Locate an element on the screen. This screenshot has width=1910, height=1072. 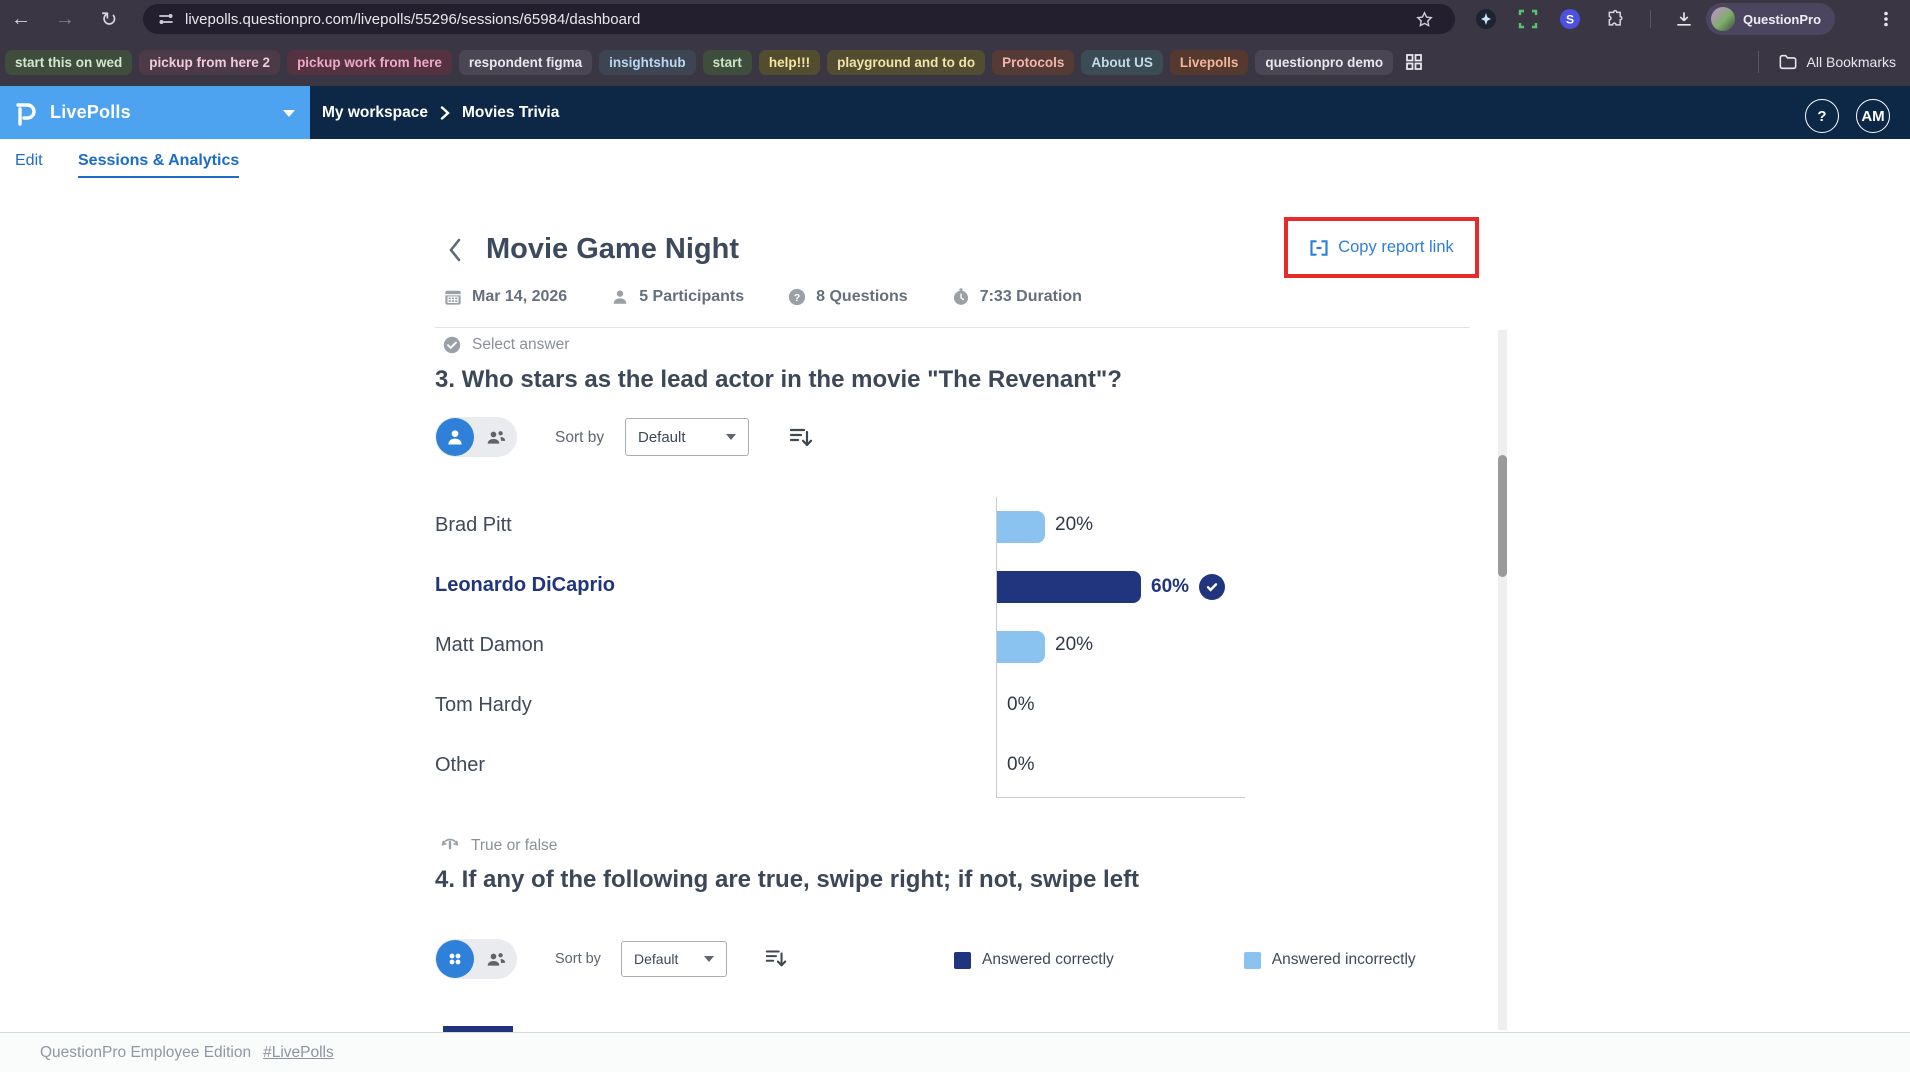
q4-type-label: True or false is located at coordinates (514, 845).